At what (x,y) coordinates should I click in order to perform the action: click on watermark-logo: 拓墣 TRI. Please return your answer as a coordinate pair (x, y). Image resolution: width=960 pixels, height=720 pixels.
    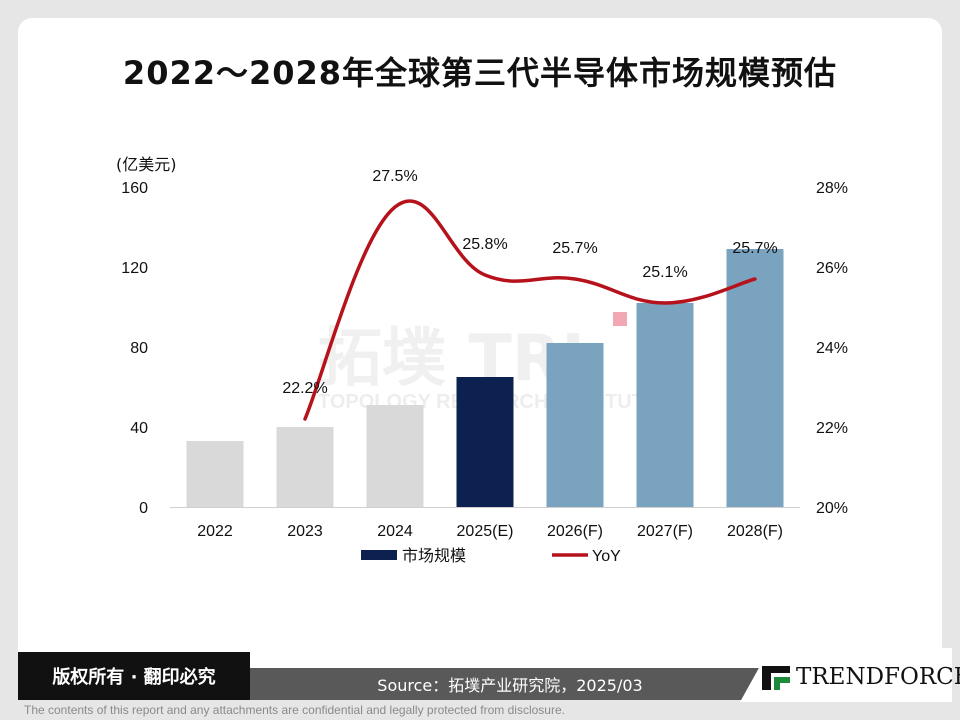
    Looking at the image, I should click on (451, 359).